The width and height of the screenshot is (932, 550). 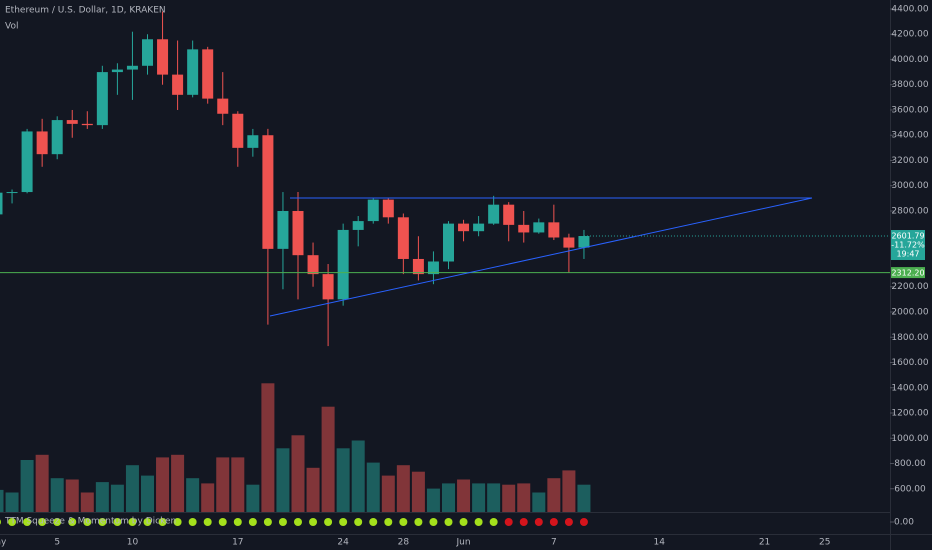 I want to click on x-tick-label: 17, so click(x=237, y=543).